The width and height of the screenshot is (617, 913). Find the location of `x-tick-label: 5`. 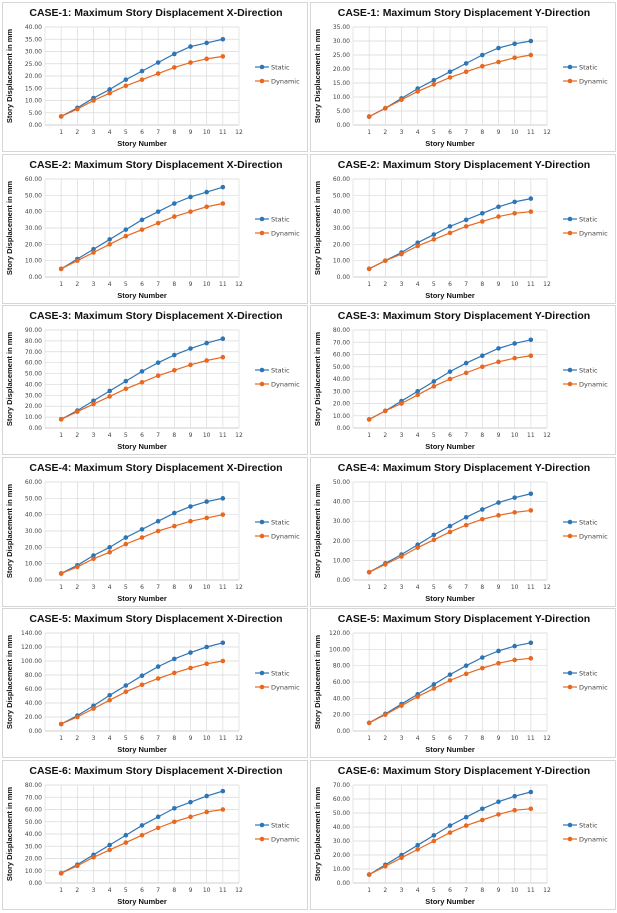

x-tick-label: 5 is located at coordinates (434, 738).